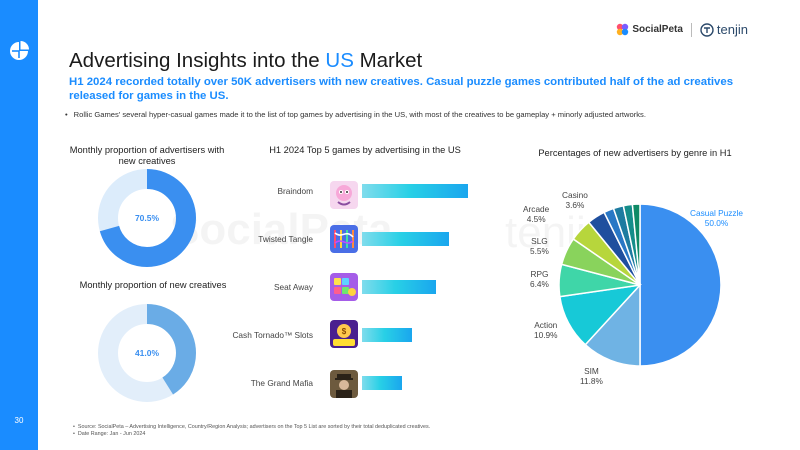 This screenshot has height=450, width=800. What do you see at coordinates (344, 195) in the screenshot?
I see `braindom-game-icon` at bounding box center [344, 195].